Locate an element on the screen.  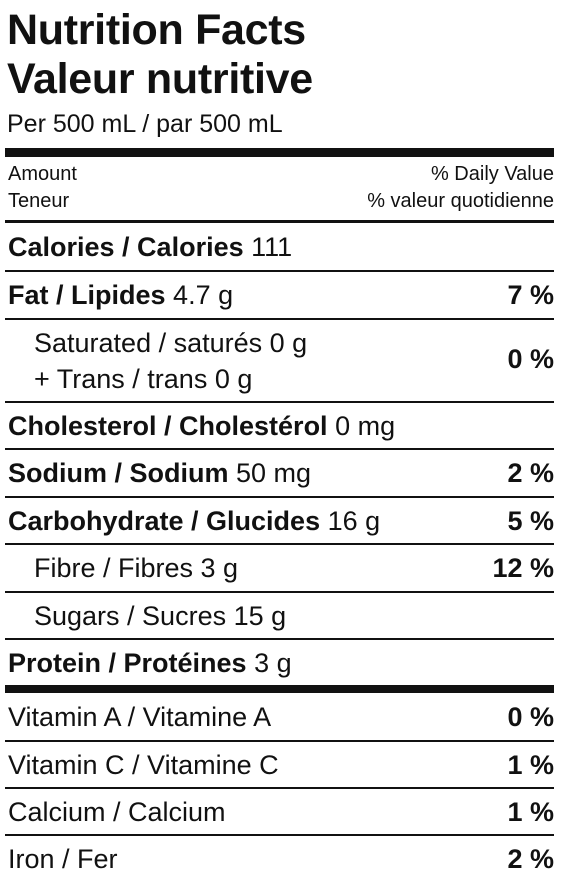
sodium-row: Sodium / Sodium 50 mg 2 % is located at coordinates (279, 473).